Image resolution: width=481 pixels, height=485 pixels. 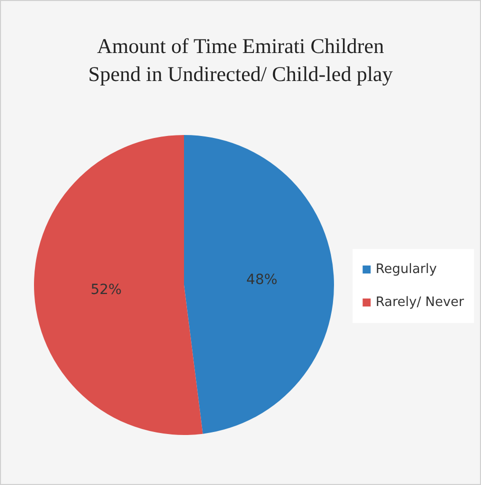 What do you see at coordinates (241, 60) in the screenshot?
I see `chart-title: Amount of Time Emirati Children Spend in Undirected/ Child-led play` at bounding box center [241, 60].